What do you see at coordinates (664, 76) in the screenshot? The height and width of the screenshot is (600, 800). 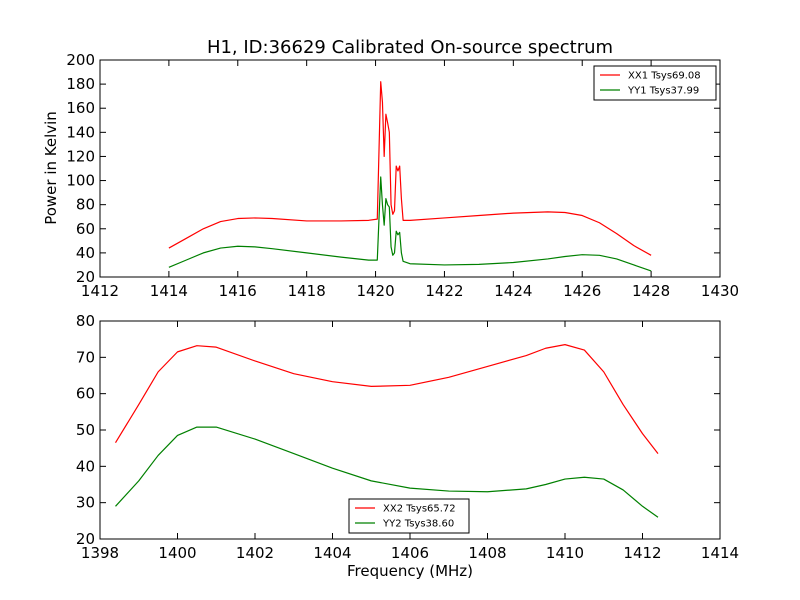 I see `top-legend-label: XX1 Tsys69.08` at bounding box center [664, 76].